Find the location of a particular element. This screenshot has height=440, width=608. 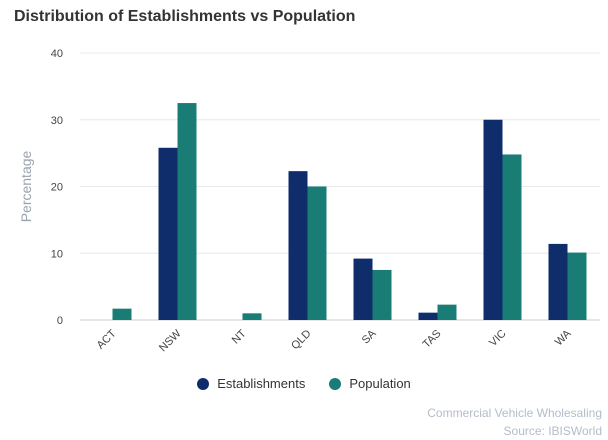

y-tick-label-10: 10 is located at coordinates (57, 254).